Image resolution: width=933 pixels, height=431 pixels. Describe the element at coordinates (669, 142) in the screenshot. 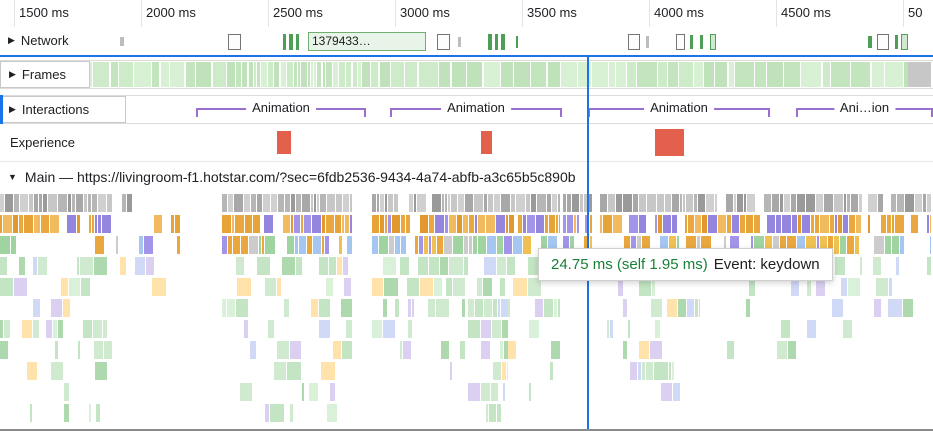

I see `layout-shift-marker` at that location.